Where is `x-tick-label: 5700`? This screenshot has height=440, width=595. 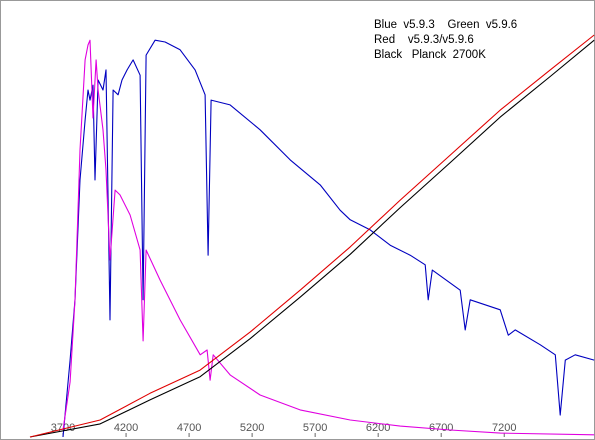
x-tick-label: 5700 is located at coordinates (315, 428).